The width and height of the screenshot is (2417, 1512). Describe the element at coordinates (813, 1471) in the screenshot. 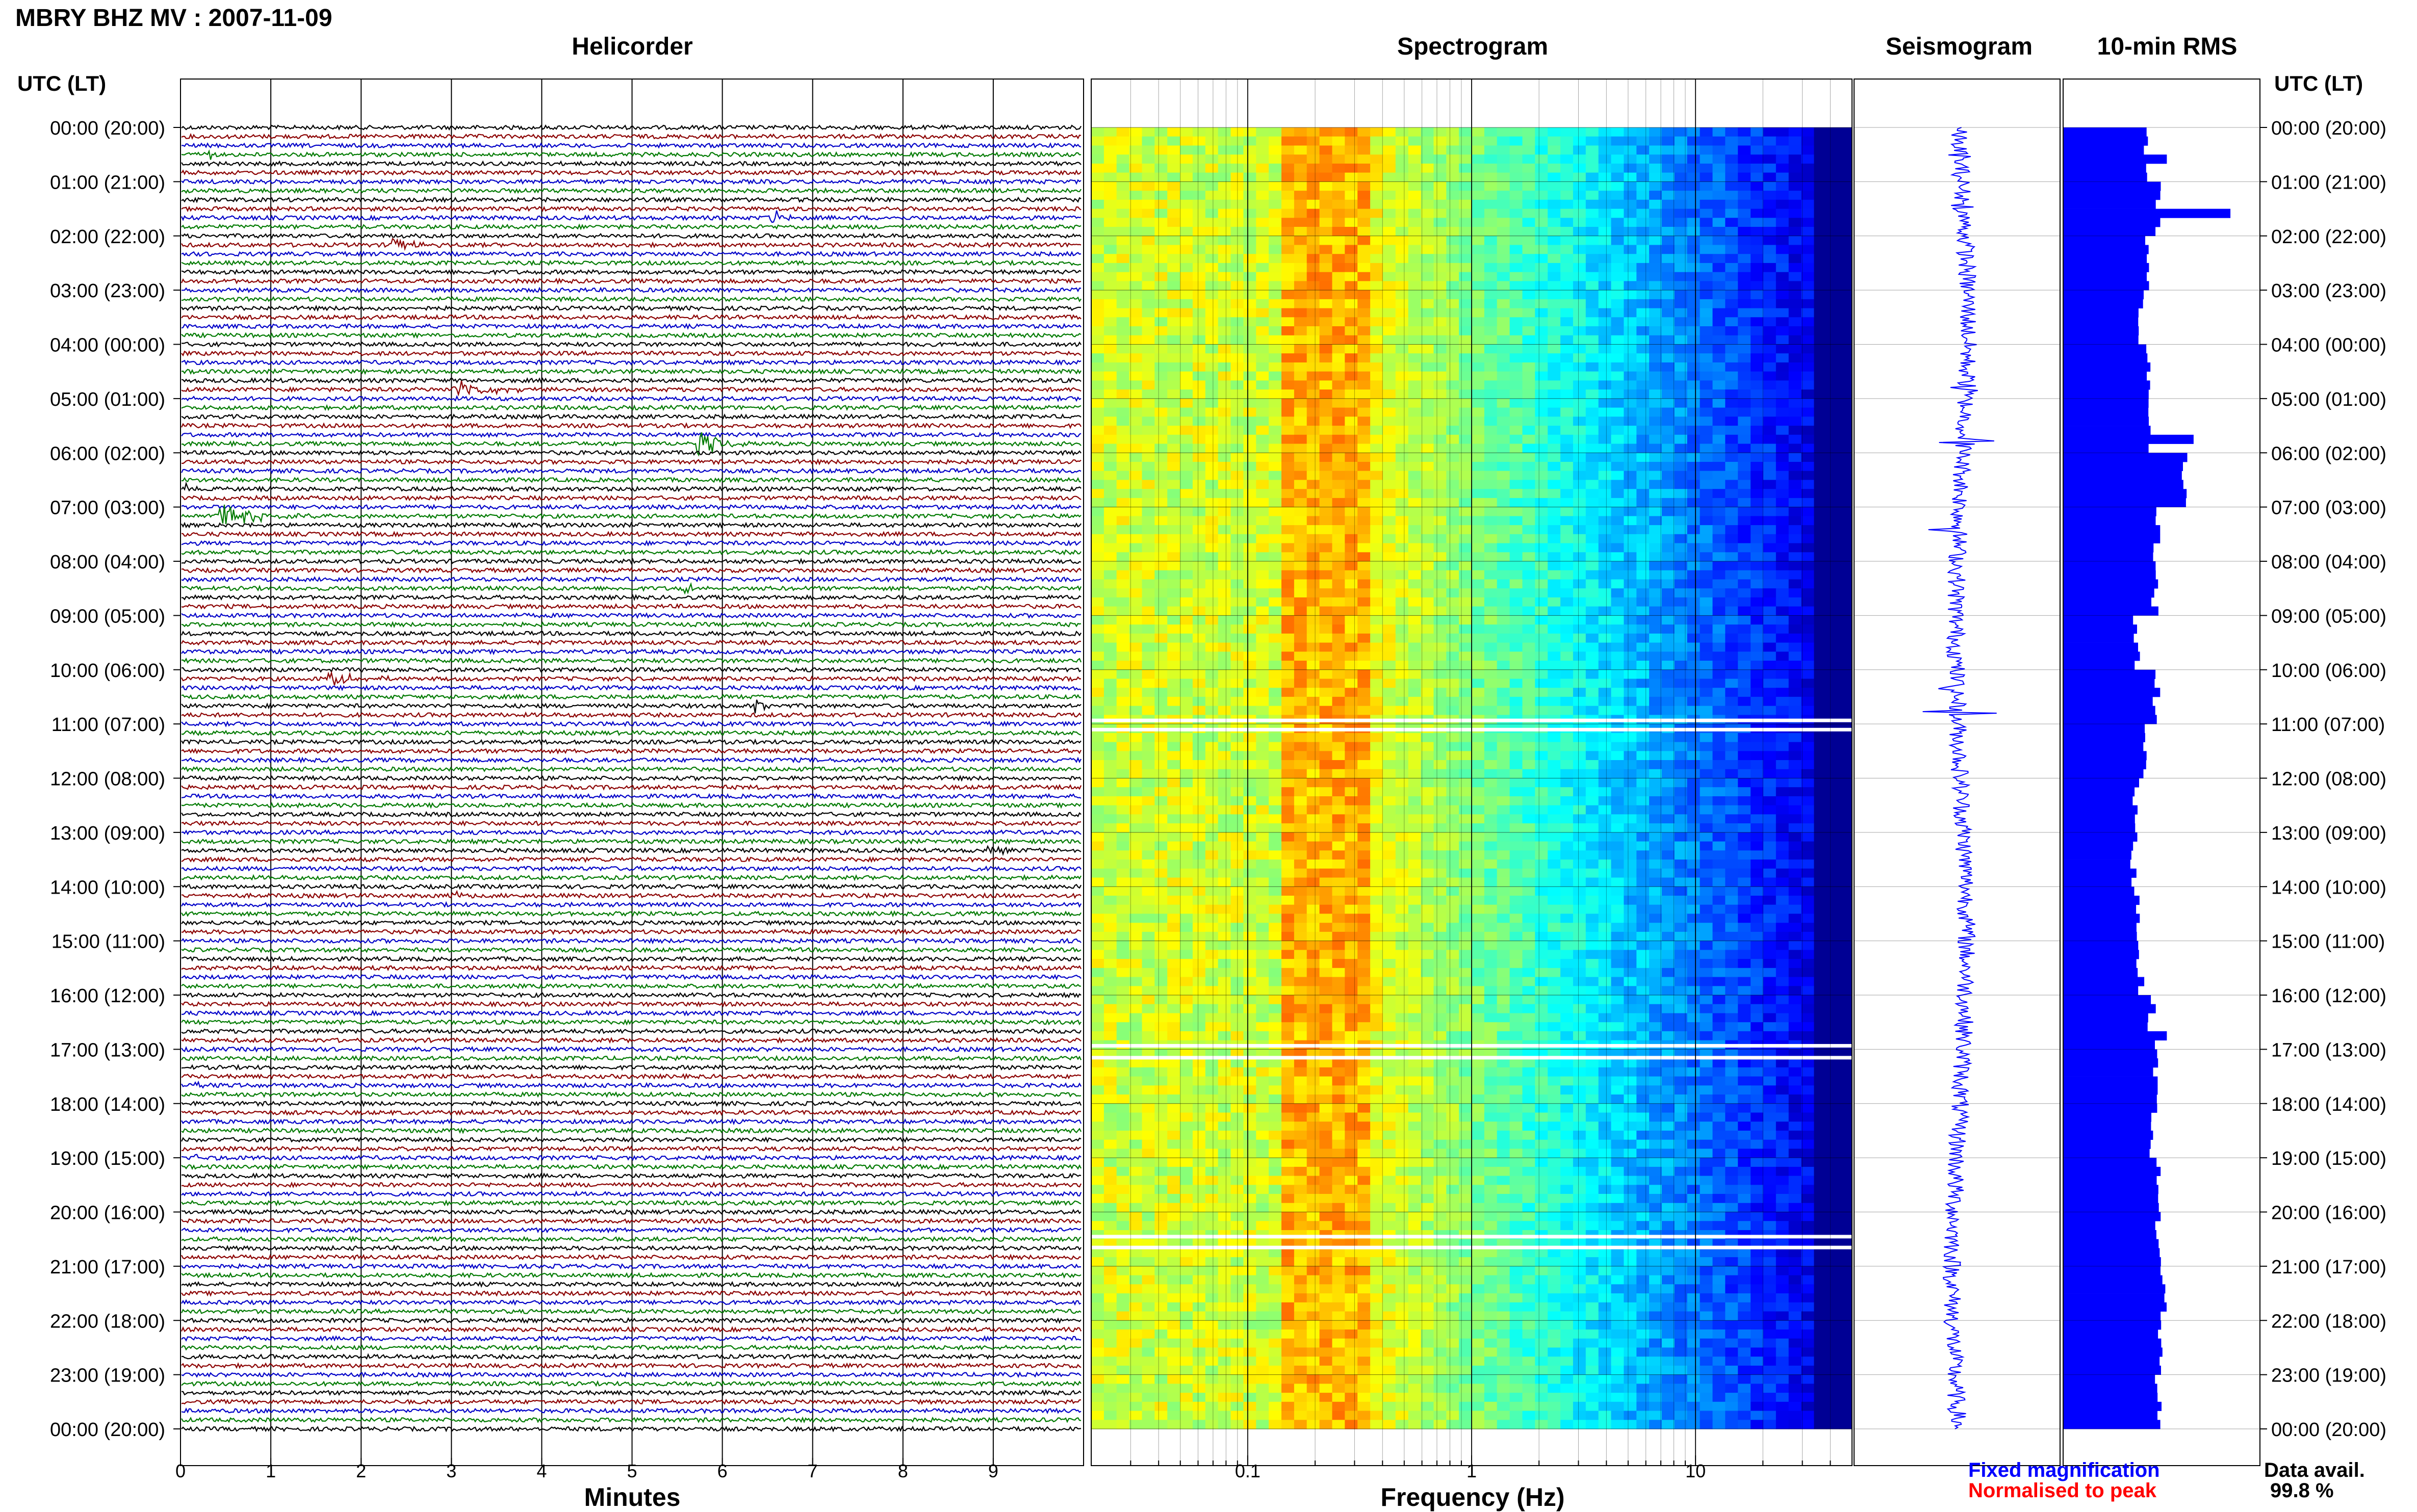

I see `helicorder-x-ticklabel: 7` at that location.